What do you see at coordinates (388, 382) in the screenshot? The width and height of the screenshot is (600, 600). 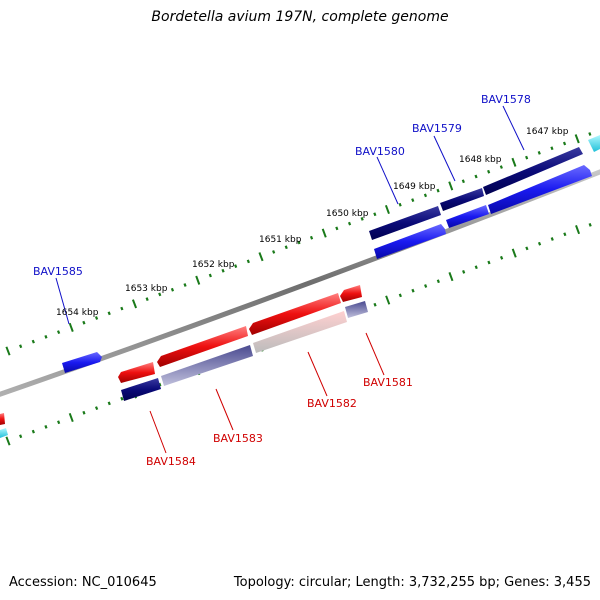 I see `gene-label-bav1581: BAV1581` at bounding box center [388, 382].